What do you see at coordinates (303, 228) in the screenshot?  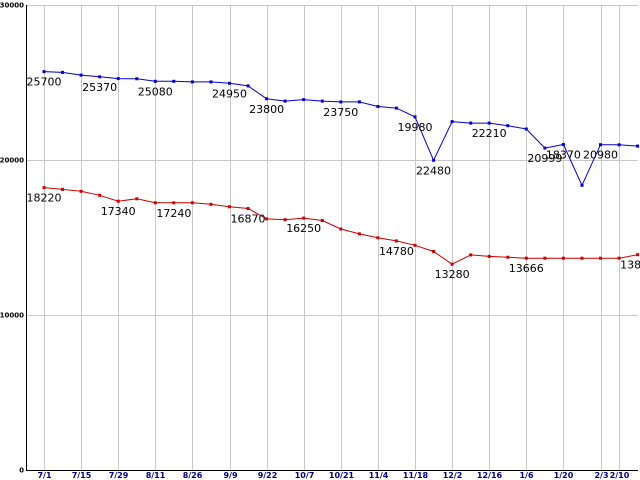 I see `data-label: 16250` at bounding box center [303, 228].